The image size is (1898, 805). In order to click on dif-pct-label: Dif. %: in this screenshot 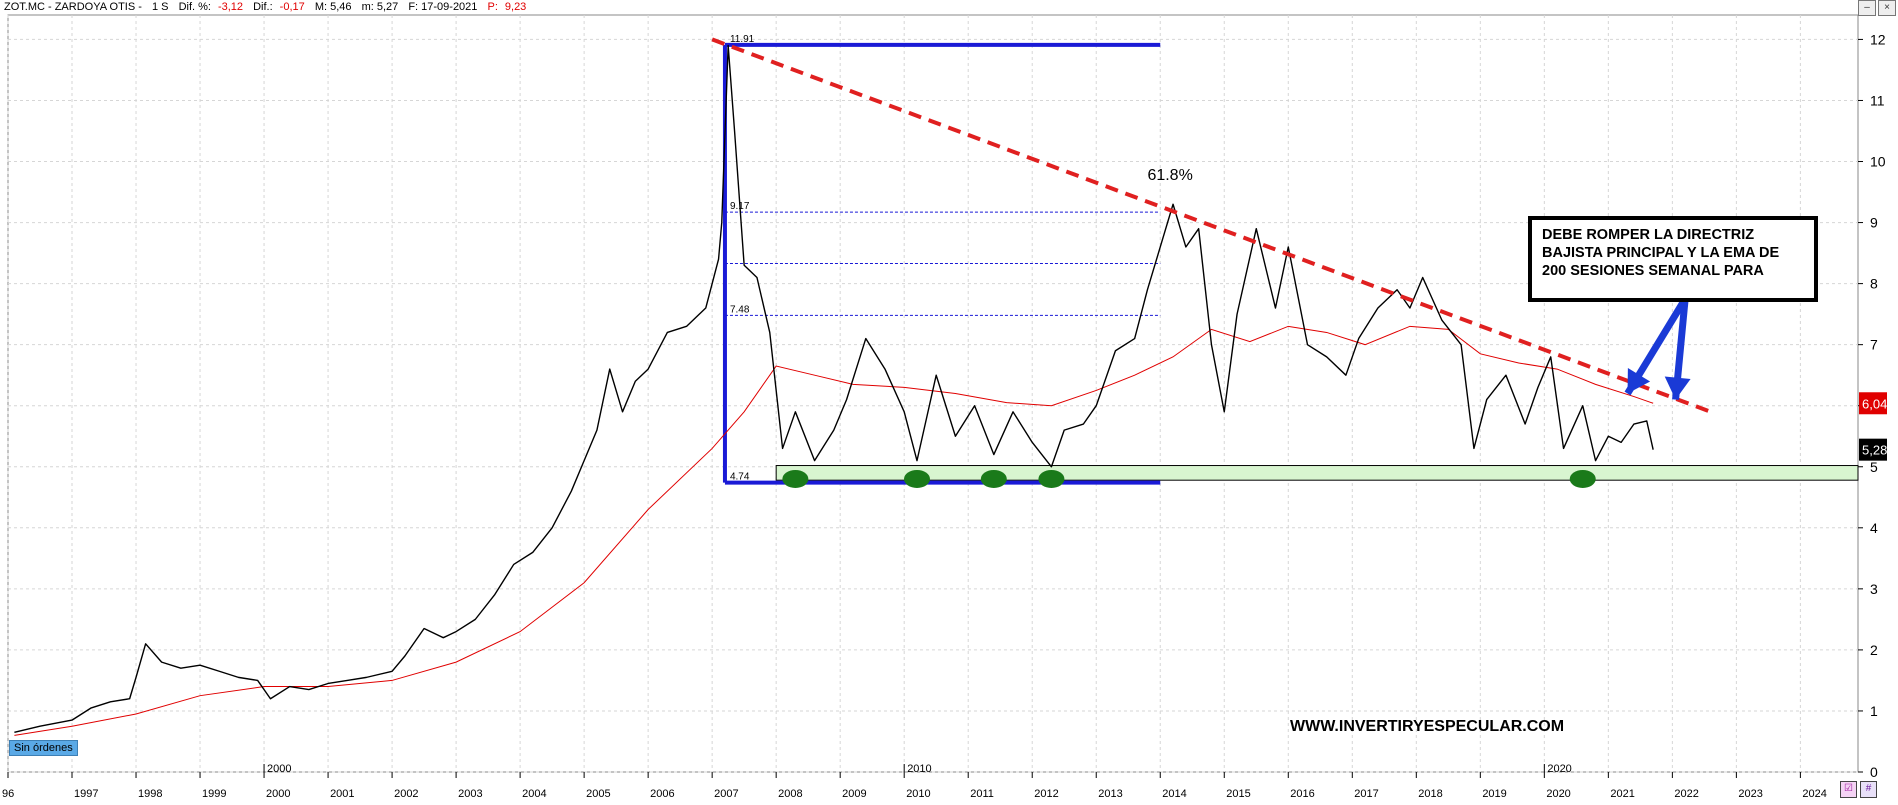, I will do `click(194, 7)`.